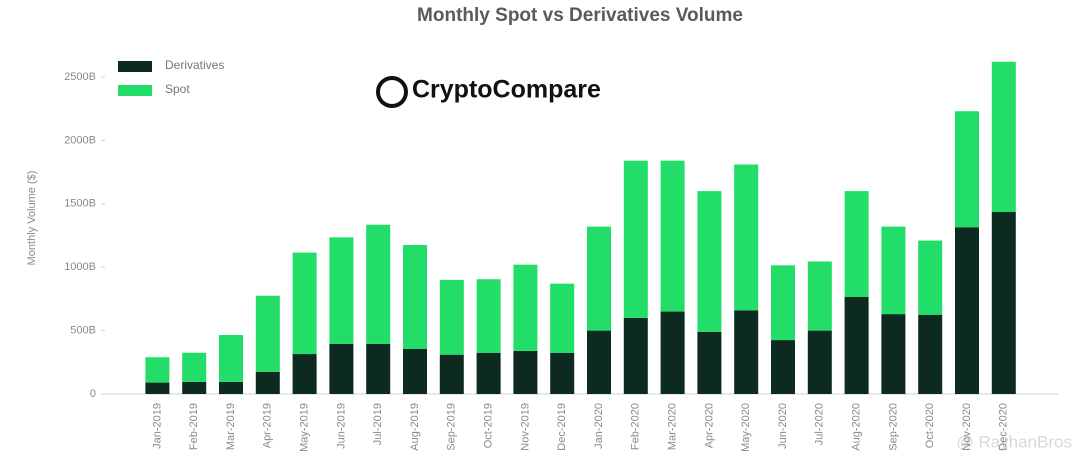 Image resolution: width=1080 pixels, height=468 pixels. What do you see at coordinates (268, 425) in the screenshot?
I see `x-tick-label: Apr-2019` at bounding box center [268, 425].